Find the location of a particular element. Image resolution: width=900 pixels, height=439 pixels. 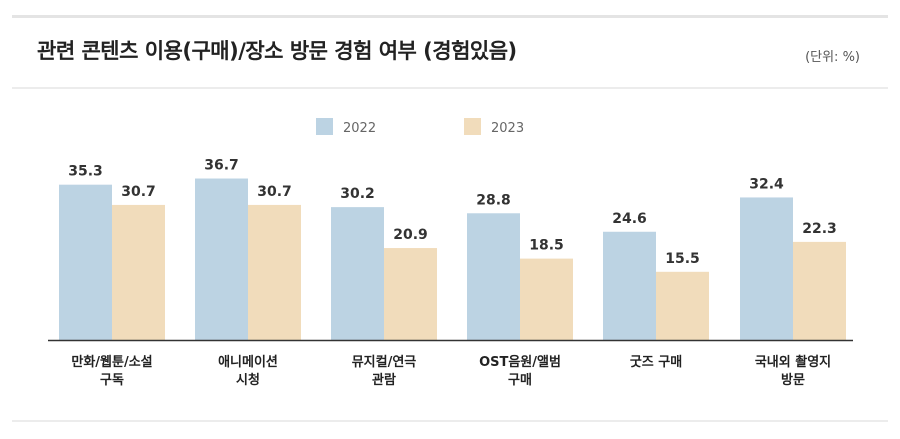

category-label-1-1: 시청 is located at coordinates (248, 380).